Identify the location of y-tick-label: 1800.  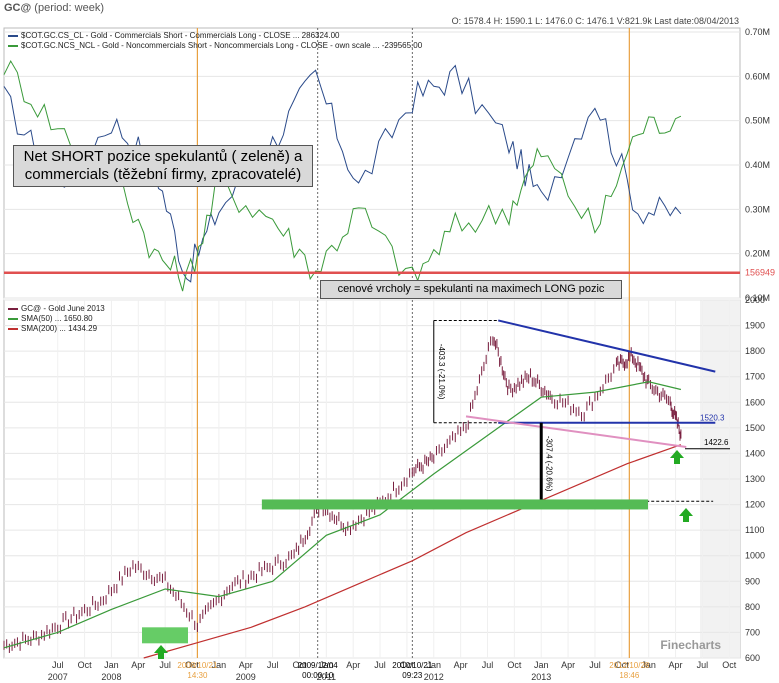
(755, 351).